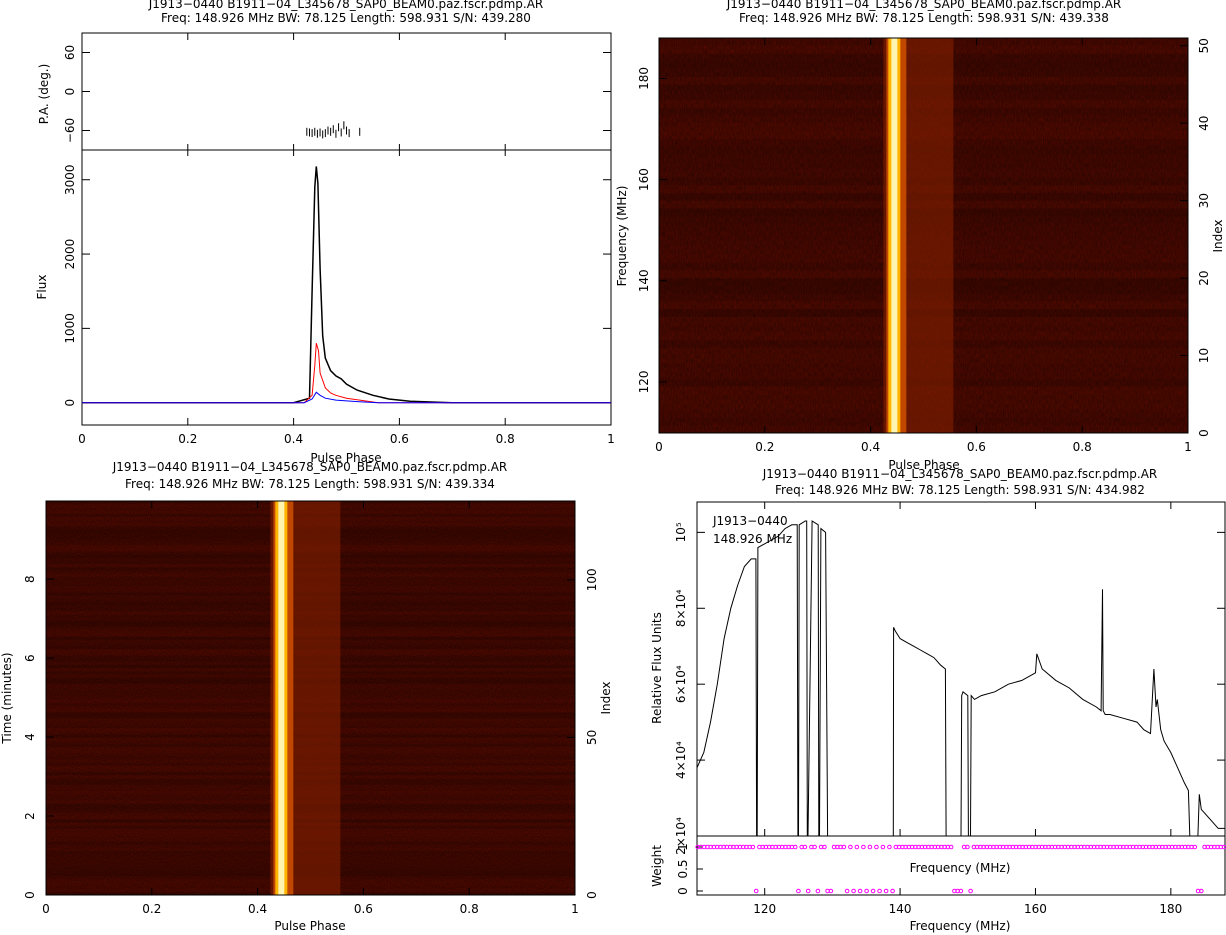 The image size is (1226, 935). I want to click on profile-x-label: Pulse Phase, so click(345, 458).